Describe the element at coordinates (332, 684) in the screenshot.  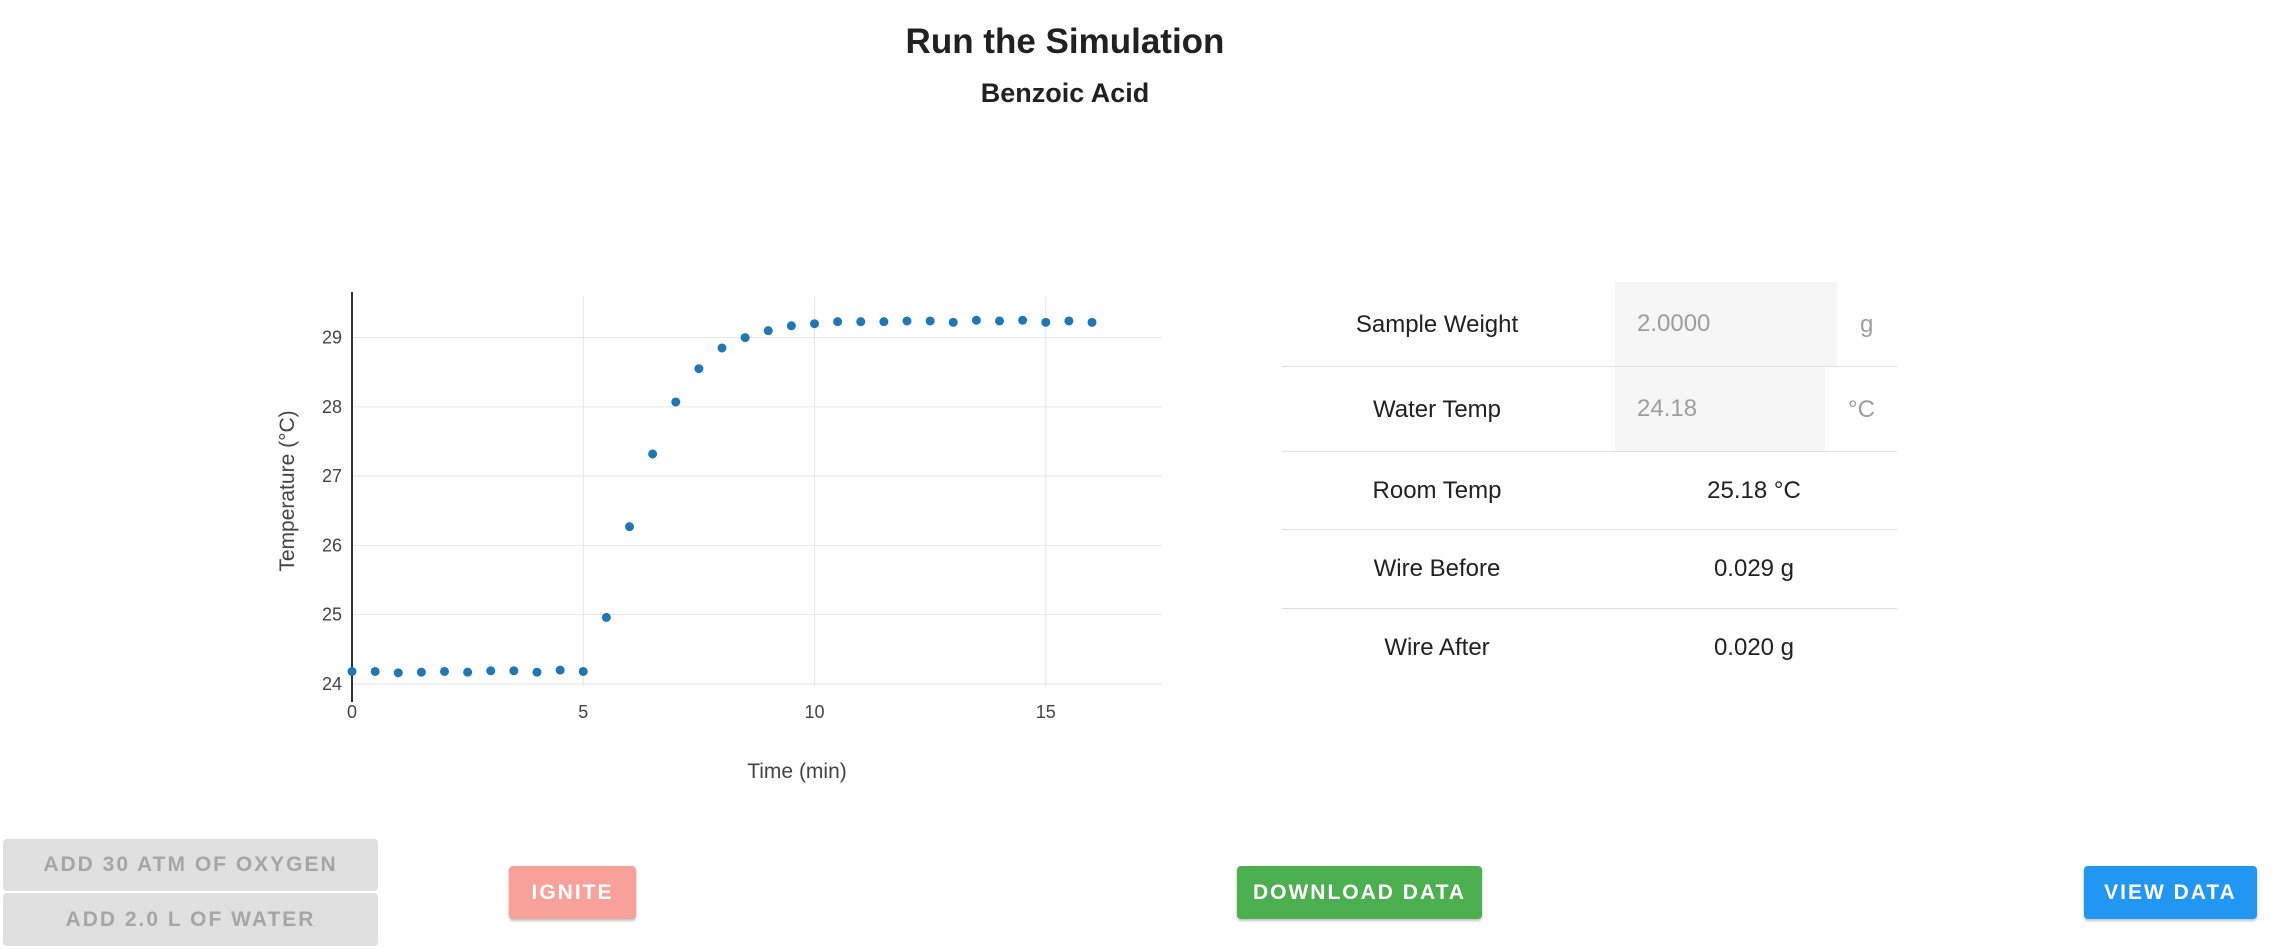
I see `y-tick-label: 24` at that location.